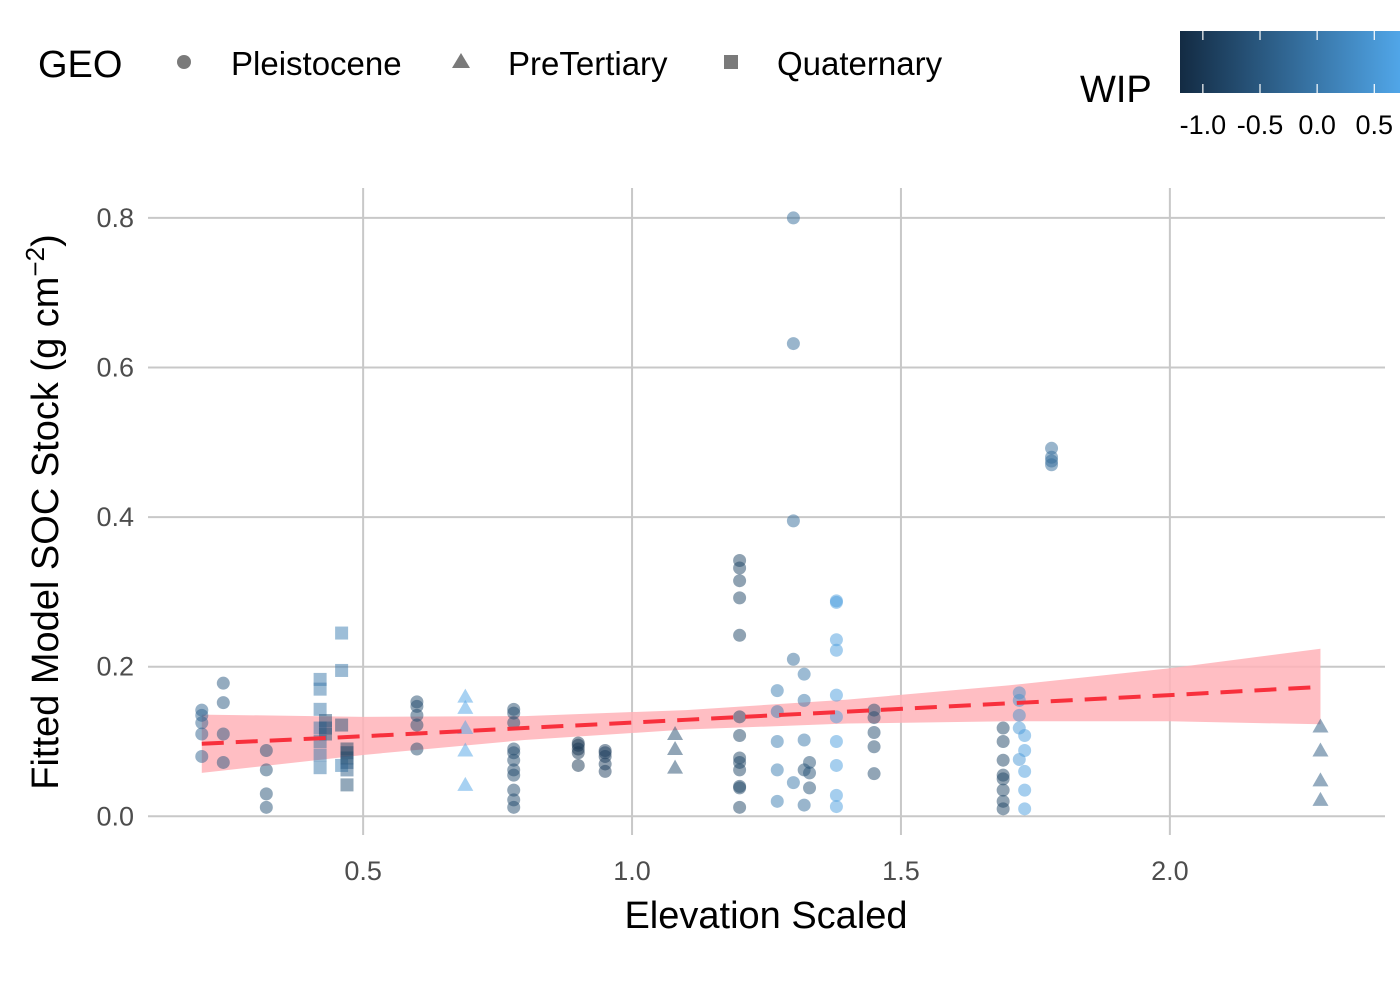 Image resolution: width=1400 pixels, height=1000 pixels. Describe the element at coordinates (860, 63) in the screenshot. I see `geo-legend-label-quaternary: Quaternary` at that location.